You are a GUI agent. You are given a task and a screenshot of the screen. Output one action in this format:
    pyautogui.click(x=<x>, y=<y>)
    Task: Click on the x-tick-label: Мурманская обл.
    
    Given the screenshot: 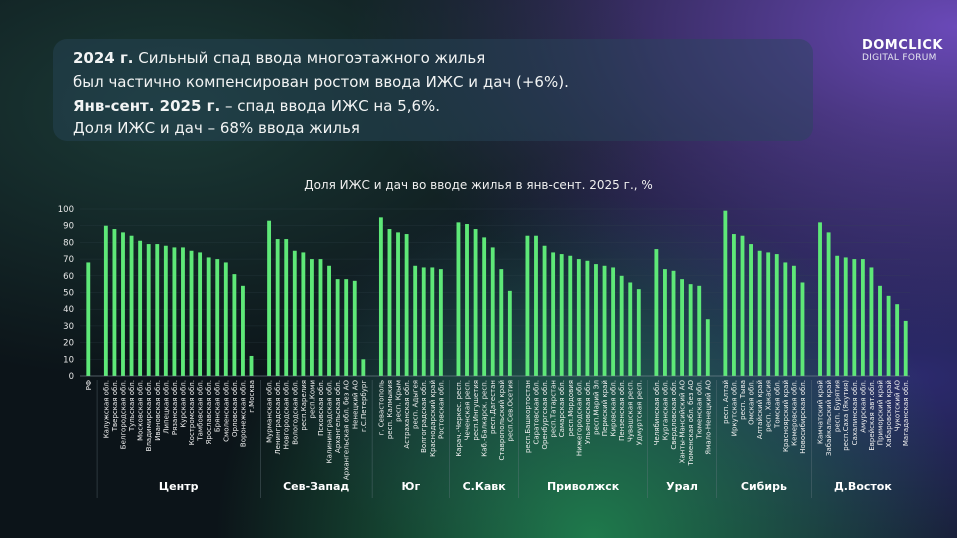 What is the action you would take?
    pyautogui.click(x=270, y=411)
    